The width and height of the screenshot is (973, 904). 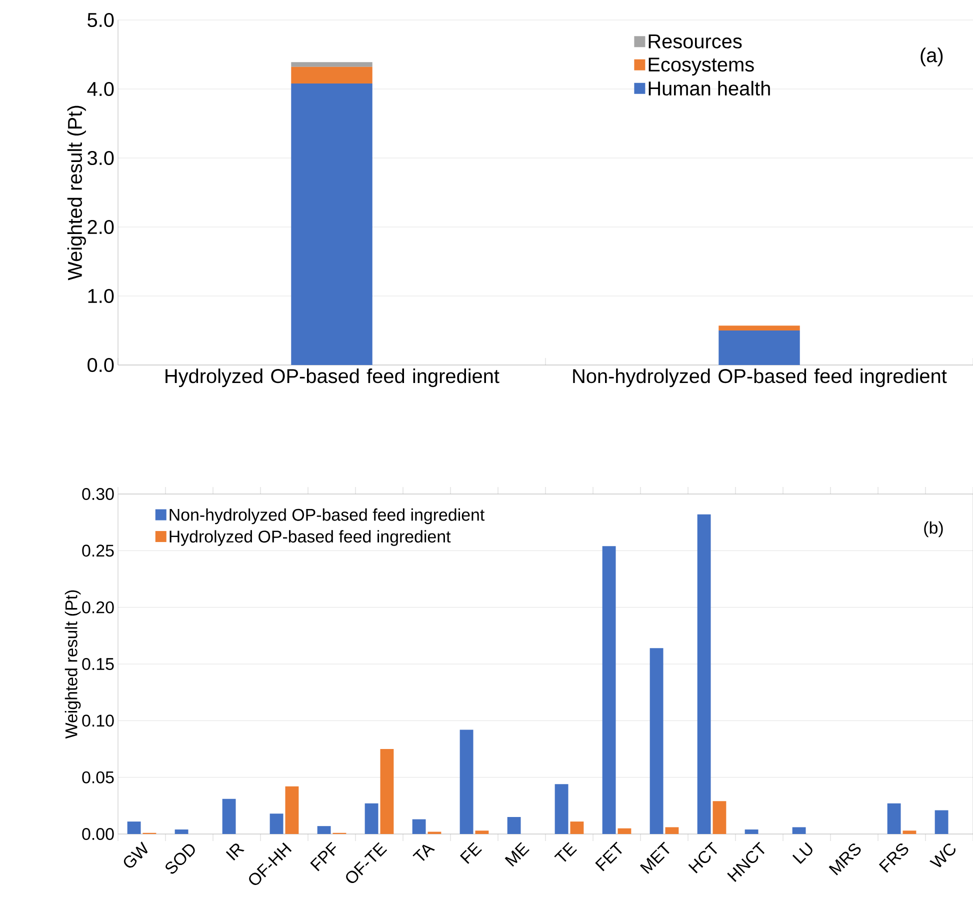 I want to click on x-tick-label: LU, so click(x=802, y=853).